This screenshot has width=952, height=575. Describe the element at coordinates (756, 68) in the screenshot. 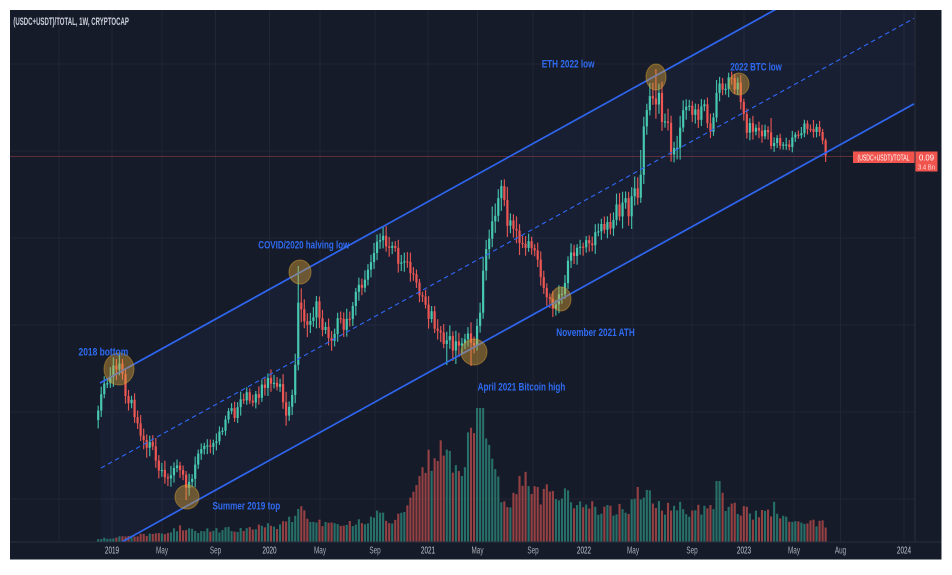

I see `svg-text: 2022 BTC low` at that location.